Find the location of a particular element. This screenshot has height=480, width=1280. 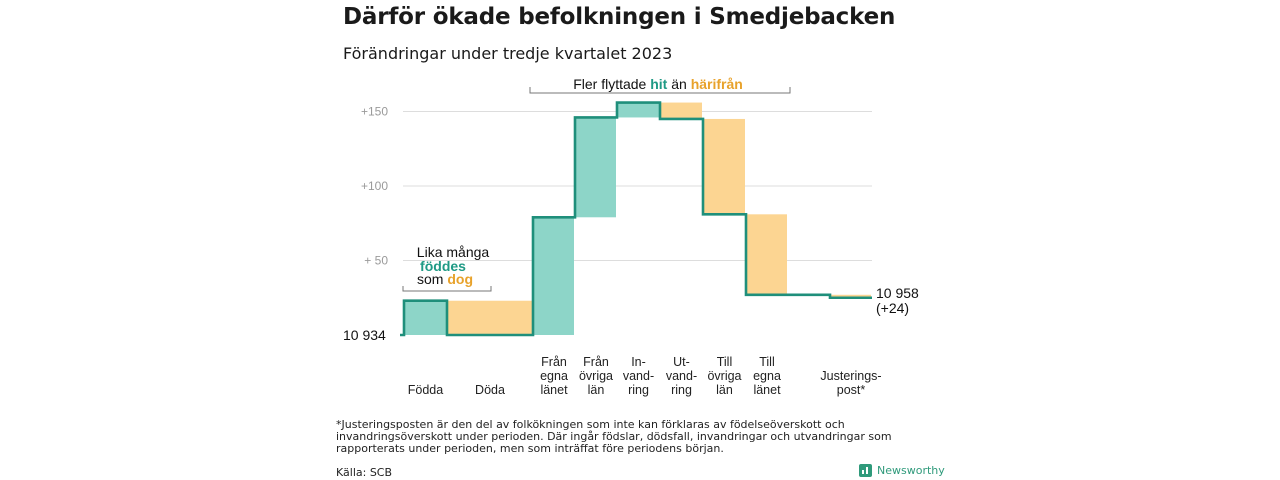

chart-subtitle: Förändringar under tredje kvartalet 2023 is located at coordinates (508, 53).